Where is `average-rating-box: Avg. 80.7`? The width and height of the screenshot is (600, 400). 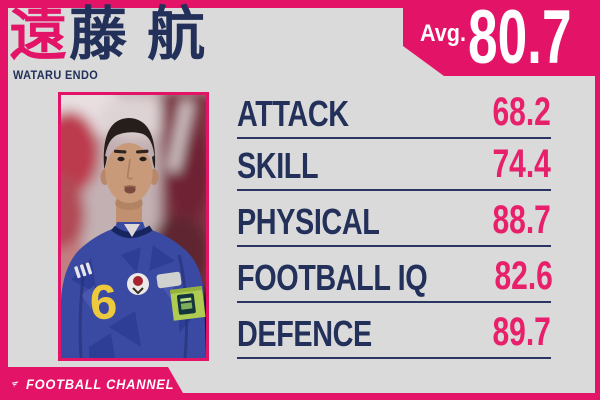
average-rating-box: Avg. 80.7 is located at coordinates (501, 40).